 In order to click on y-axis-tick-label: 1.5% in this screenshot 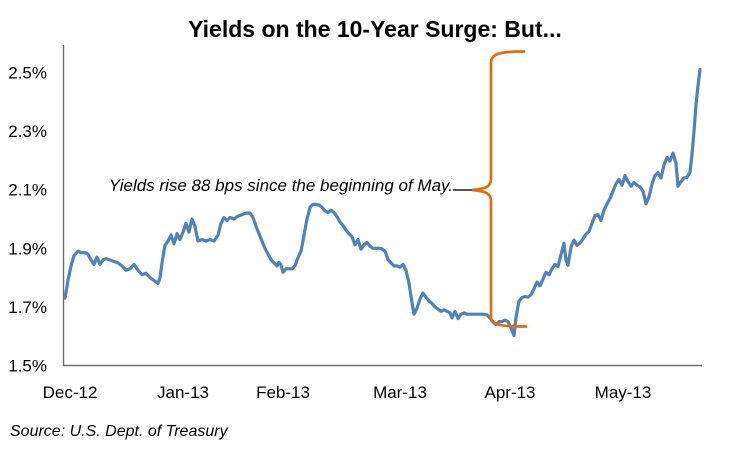, I will do `click(27, 366)`.